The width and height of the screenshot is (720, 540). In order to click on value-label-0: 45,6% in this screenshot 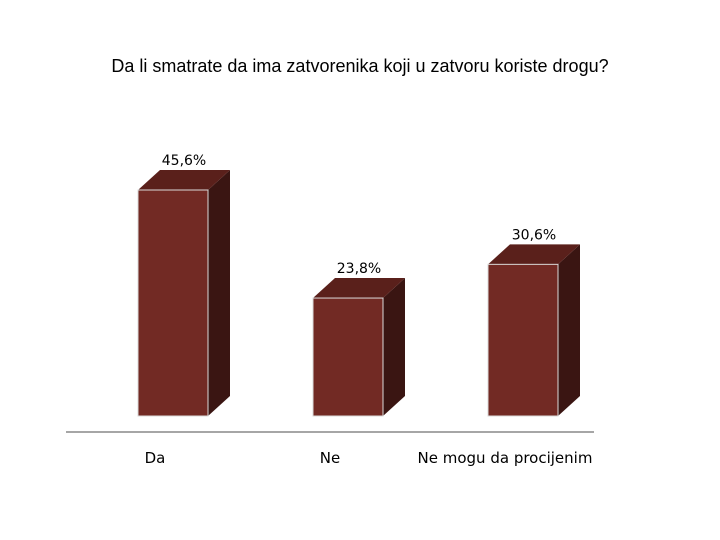, I will do `click(184, 161)`.